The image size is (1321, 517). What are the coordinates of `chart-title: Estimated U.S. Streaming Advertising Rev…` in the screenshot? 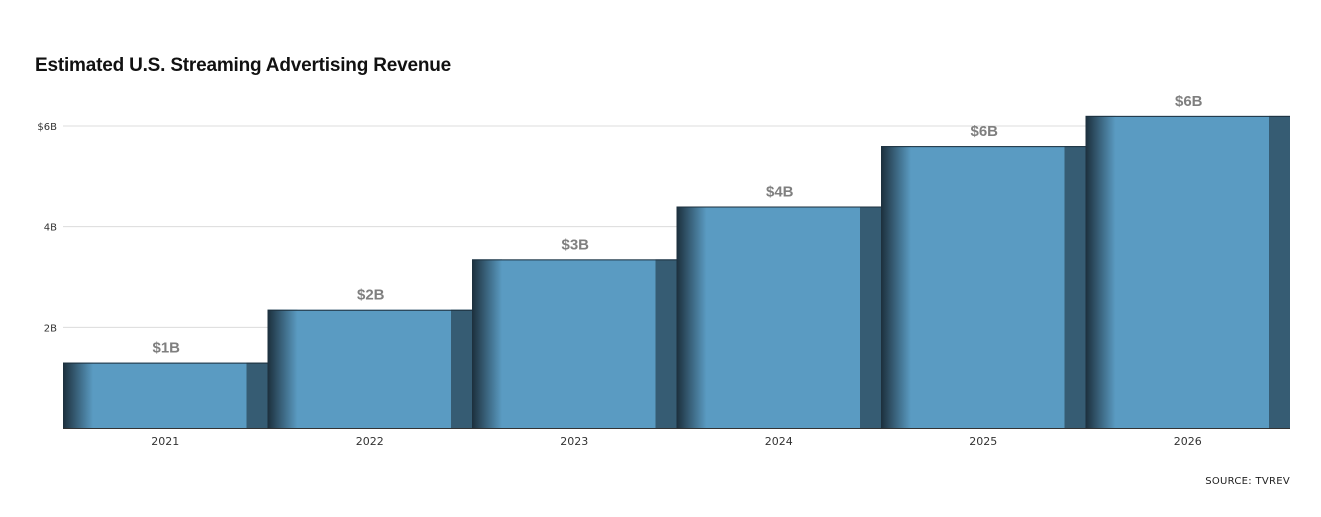 It's located at (243, 65).